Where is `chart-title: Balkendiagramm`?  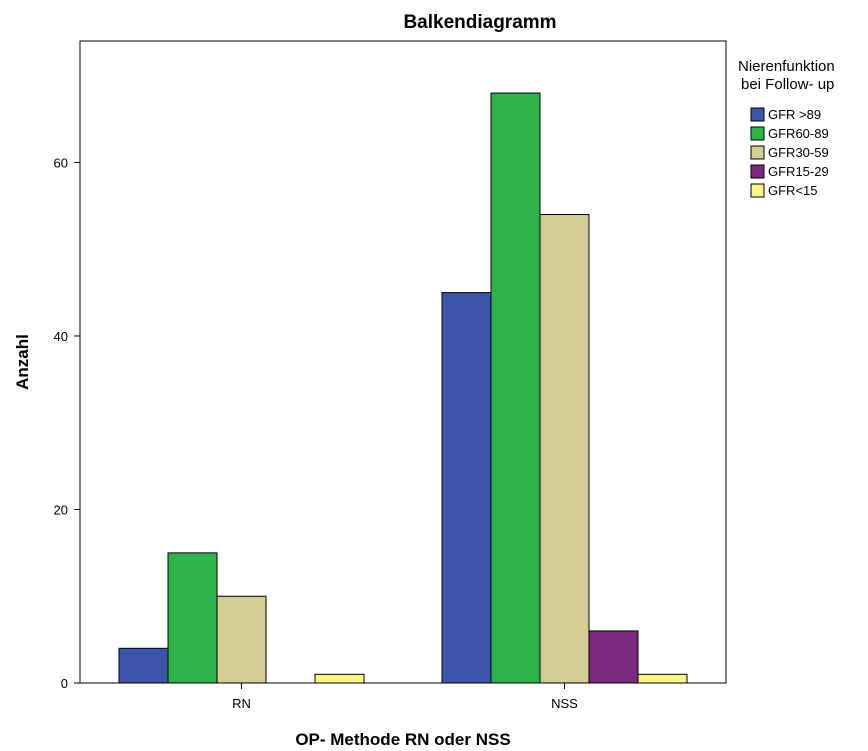
chart-title: Balkendiagramm is located at coordinates (479, 22).